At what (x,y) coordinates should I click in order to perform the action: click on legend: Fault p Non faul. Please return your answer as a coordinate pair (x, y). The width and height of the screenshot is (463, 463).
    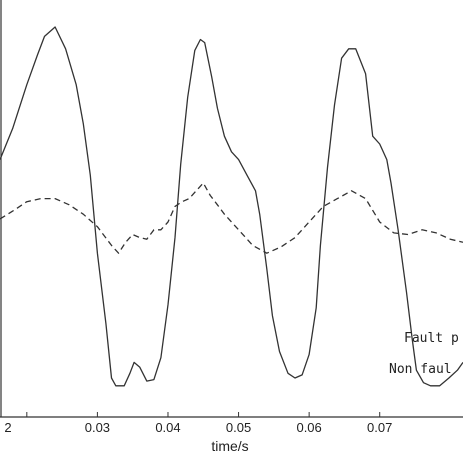
    Looking at the image, I should click on (424, 354).